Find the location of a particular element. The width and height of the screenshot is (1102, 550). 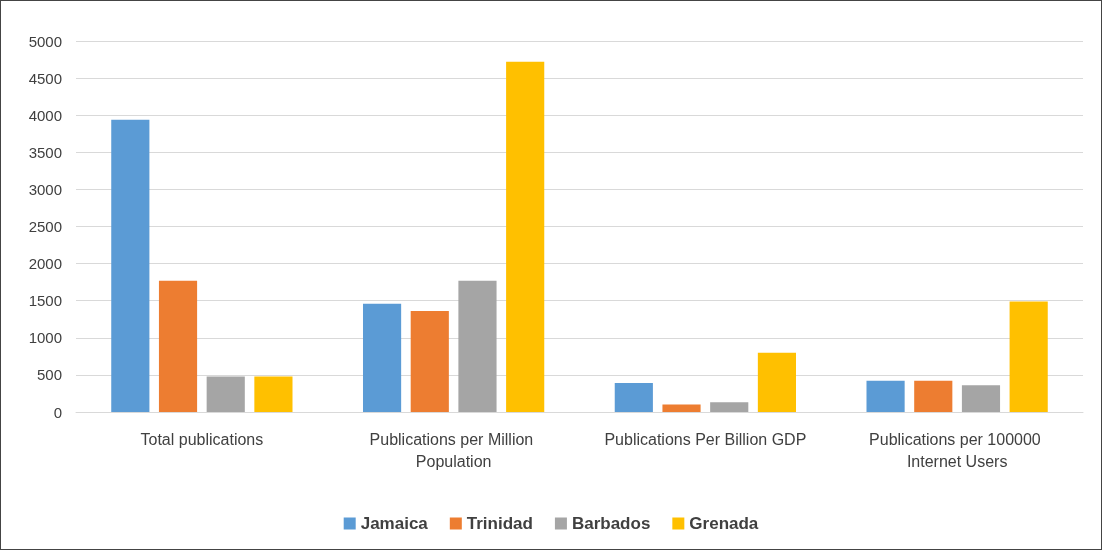

x-tick-label: Publications per 100000 Internet Users is located at coordinates (957, 450).